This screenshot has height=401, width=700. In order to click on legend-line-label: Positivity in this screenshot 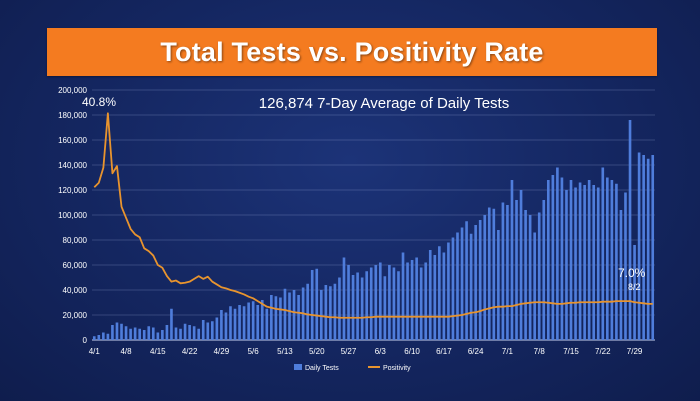, I will do `click(397, 368)`.